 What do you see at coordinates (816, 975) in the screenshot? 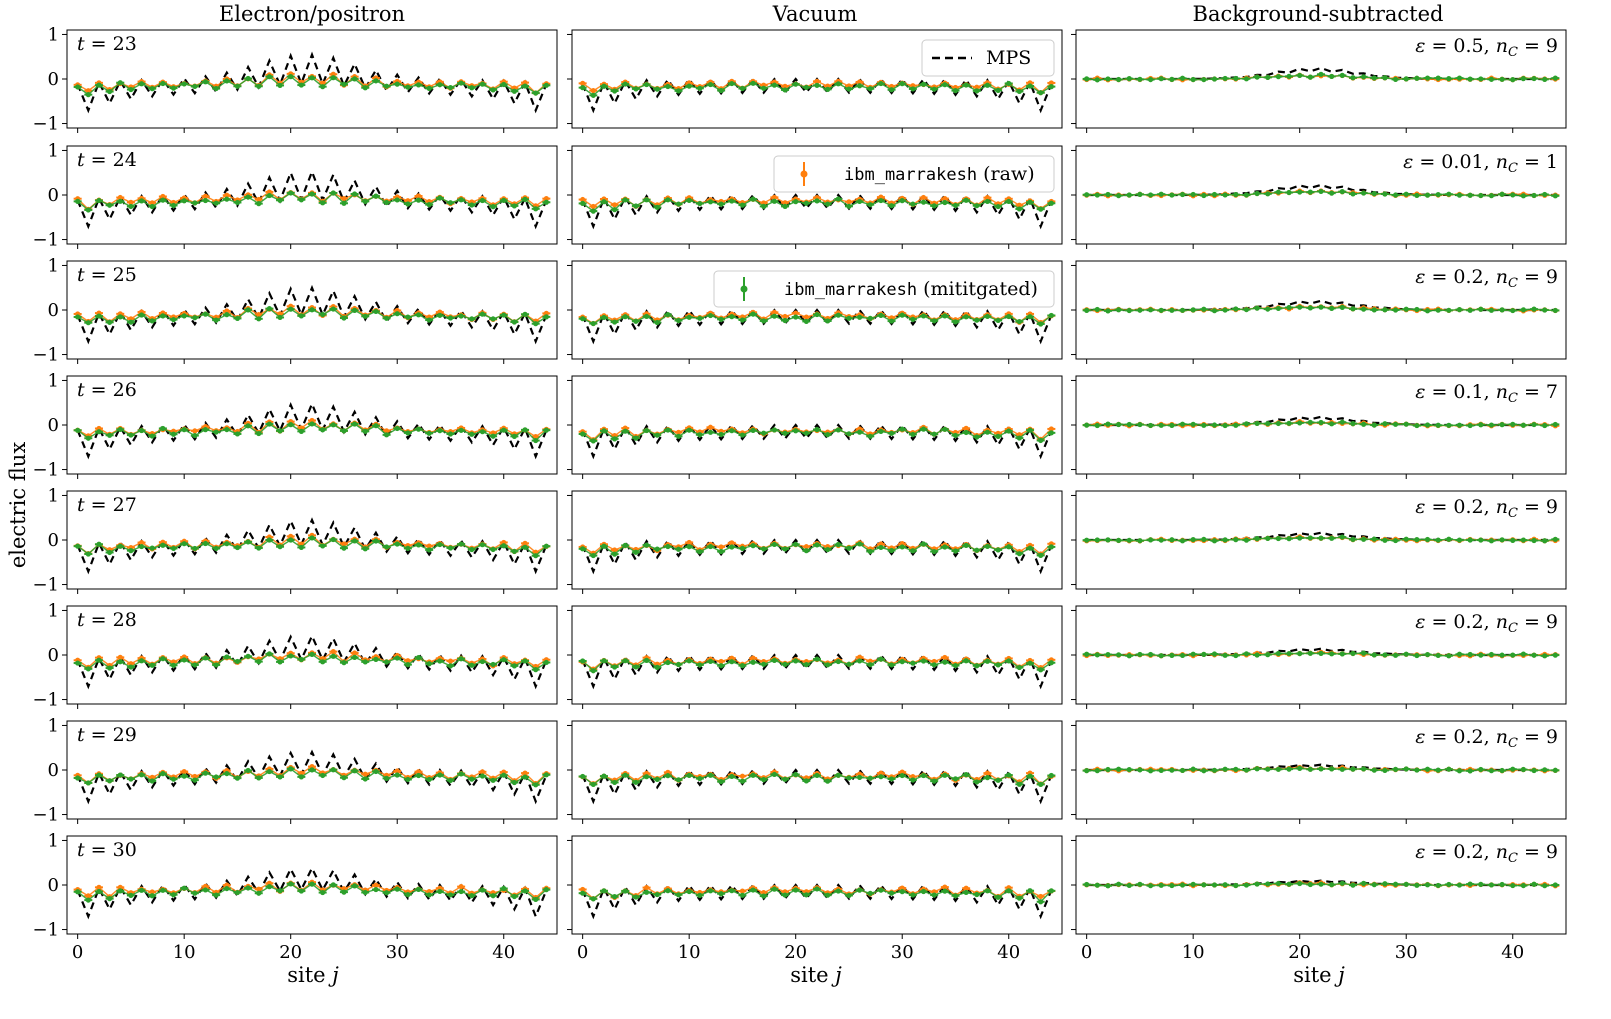
I see `x-axis-label-col2: site j` at bounding box center [816, 975].